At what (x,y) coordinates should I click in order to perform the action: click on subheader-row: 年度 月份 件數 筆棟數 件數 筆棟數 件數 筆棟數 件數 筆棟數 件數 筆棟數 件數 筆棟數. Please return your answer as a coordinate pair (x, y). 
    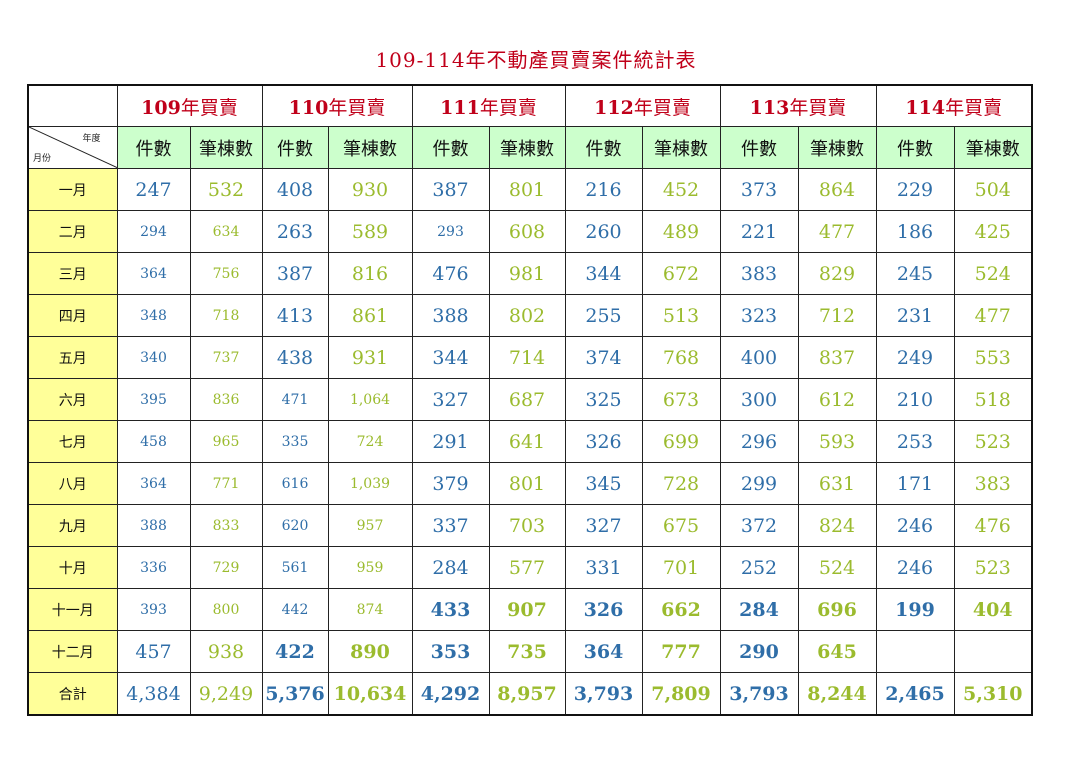
    Looking at the image, I should click on (530, 147).